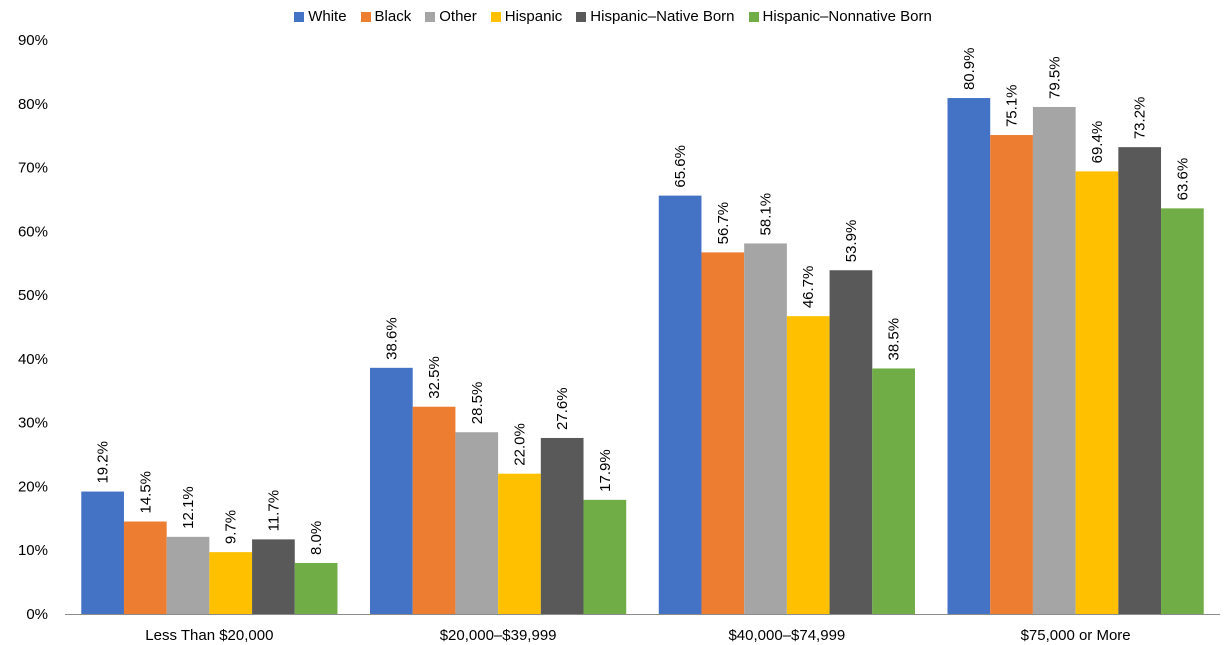 This screenshot has width=1226, height=645. I want to click on data-label: 19.2%, so click(103, 462).